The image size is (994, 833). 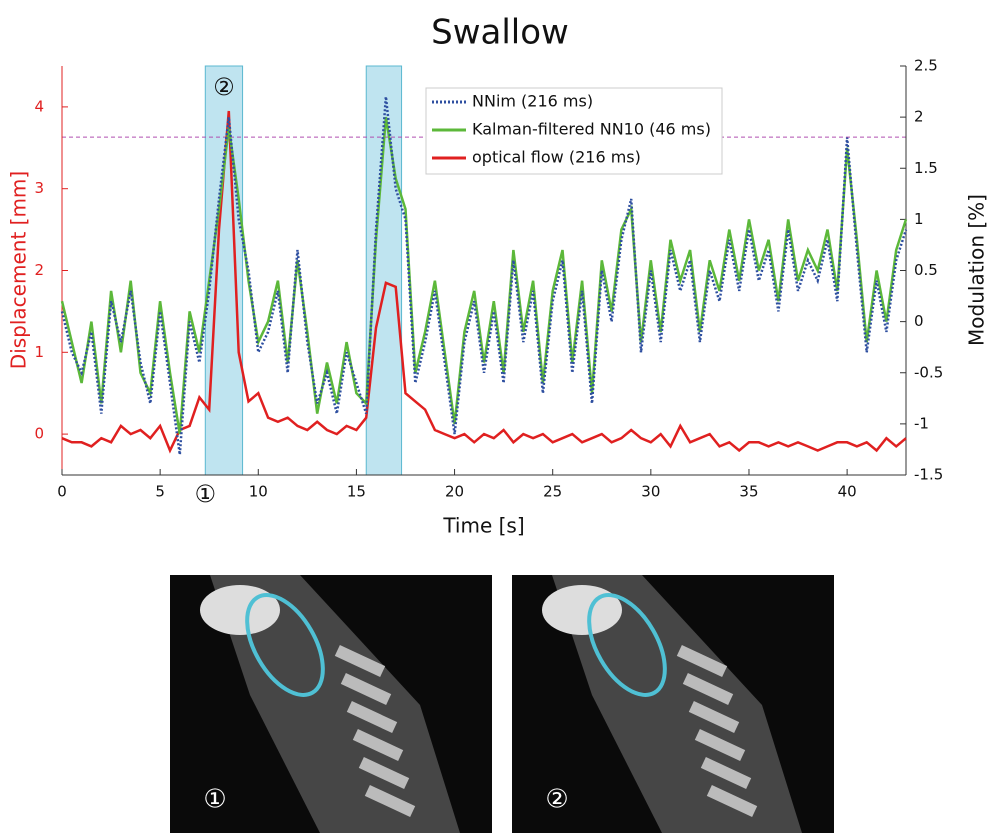 I want to click on y2-axis-label: Modulation [%], so click(x=977, y=270).